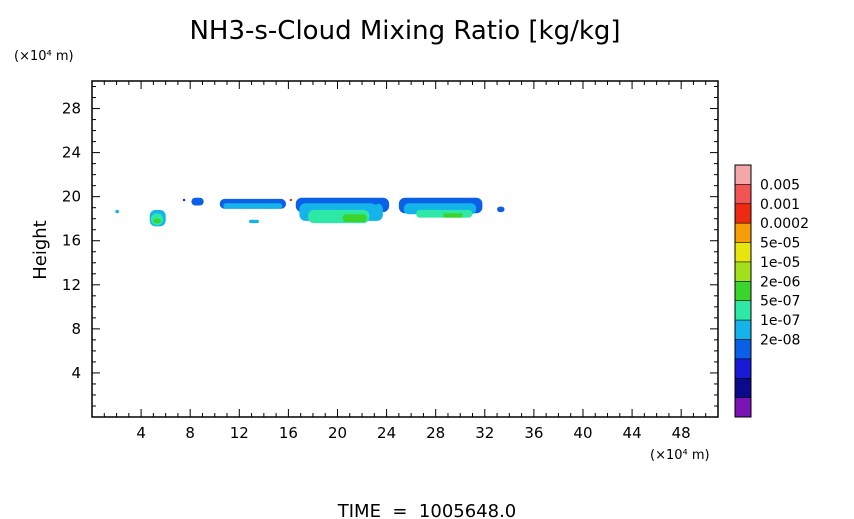 The height and width of the screenshot is (519, 854). What do you see at coordinates (780, 341) in the screenshot?
I see `colorbar-label: 2e-08` at bounding box center [780, 341].